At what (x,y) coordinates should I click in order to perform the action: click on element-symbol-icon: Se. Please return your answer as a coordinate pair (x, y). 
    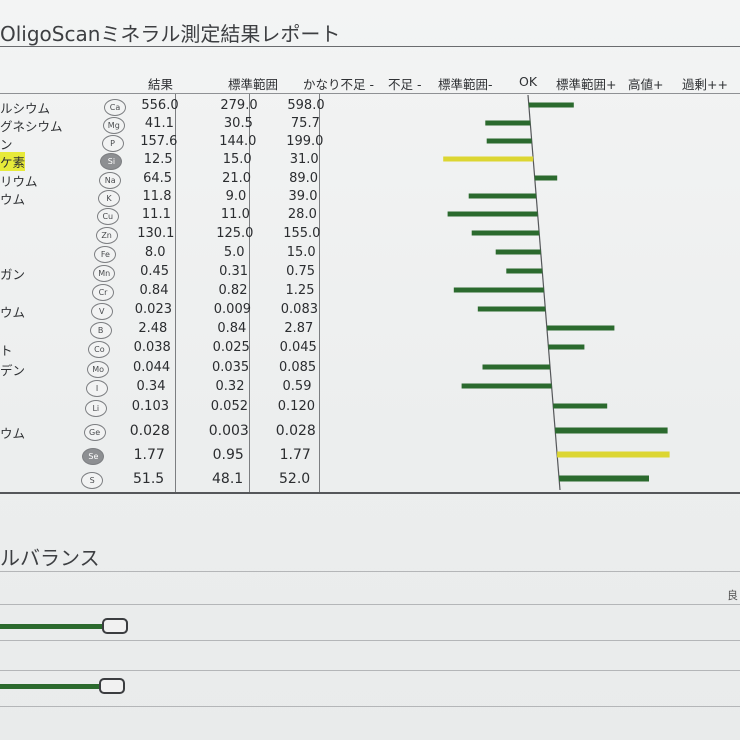
    Looking at the image, I should click on (93, 456).